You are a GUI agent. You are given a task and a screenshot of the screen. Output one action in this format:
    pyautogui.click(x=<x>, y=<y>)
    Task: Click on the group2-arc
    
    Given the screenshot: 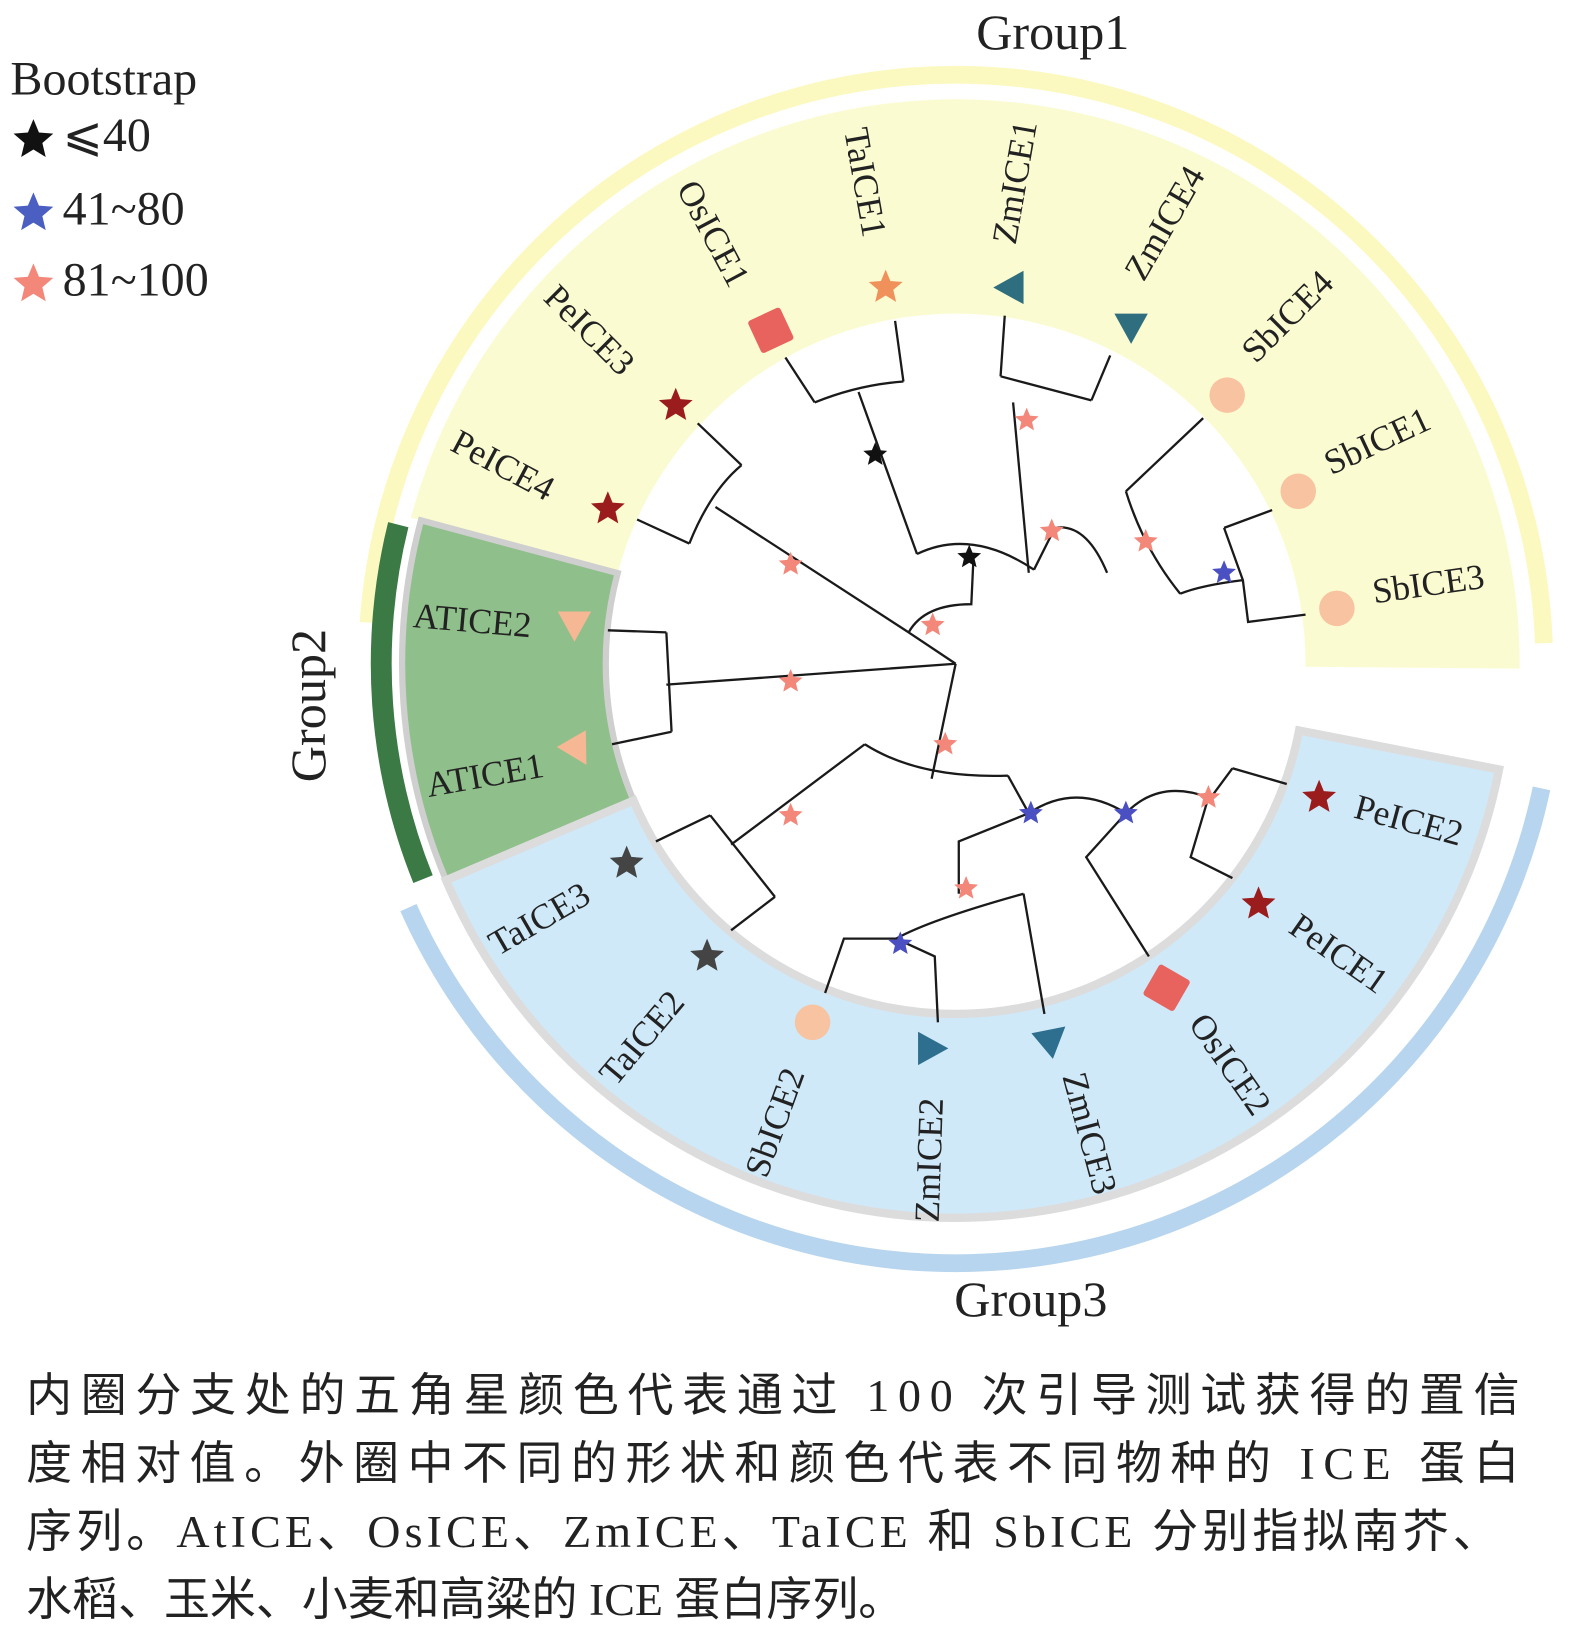 What is the action you would take?
    pyautogui.click(x=401, y=703)
    